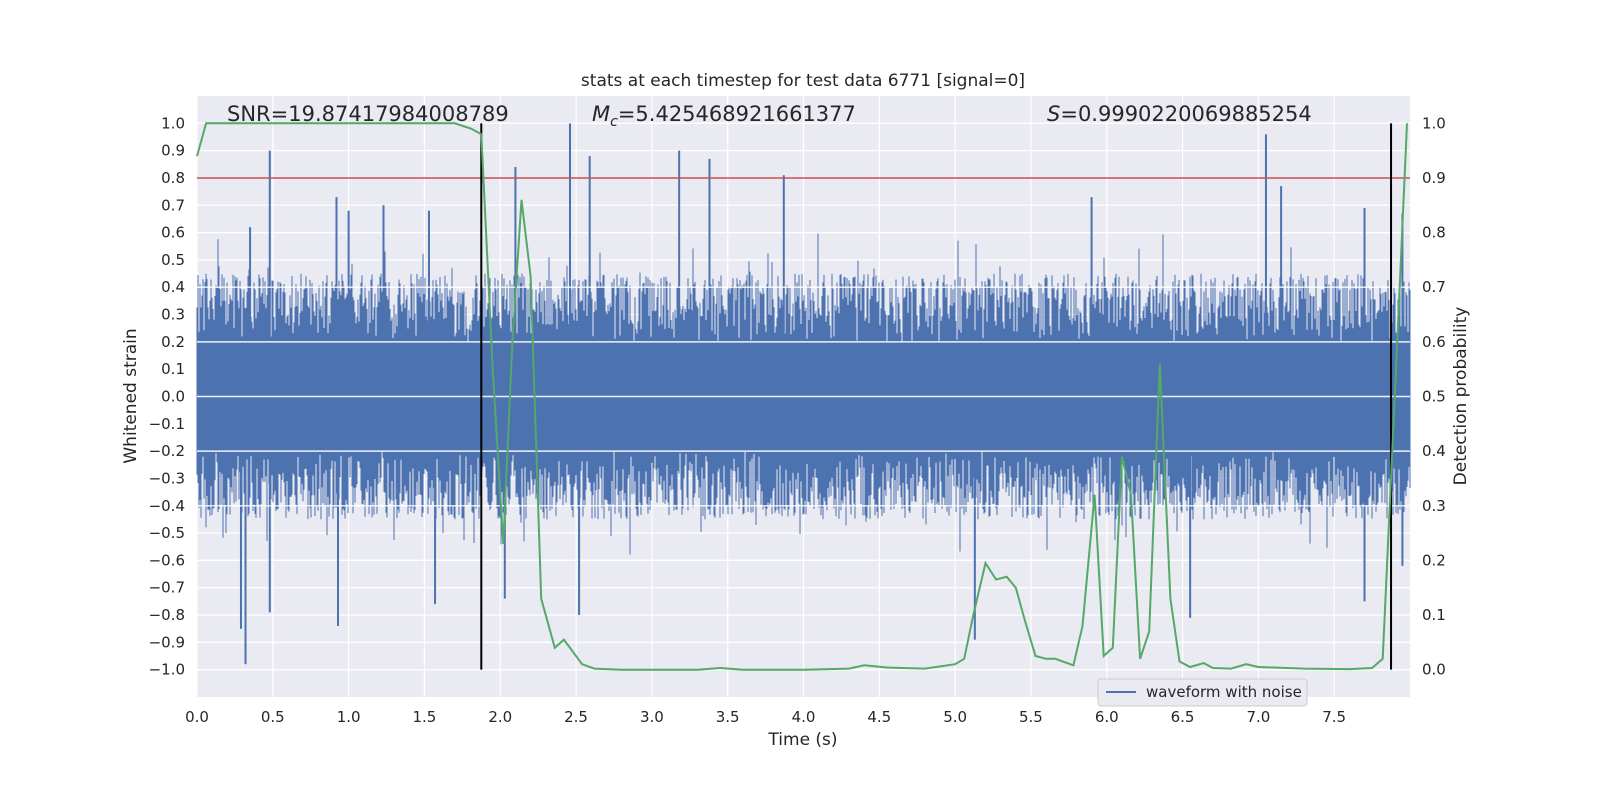 The width and height of the screenshot is (1600, 800). Describe the element at coordinates (173, 287) in the screenshot. I see `y-left-tick-label: 0.4` at that location.